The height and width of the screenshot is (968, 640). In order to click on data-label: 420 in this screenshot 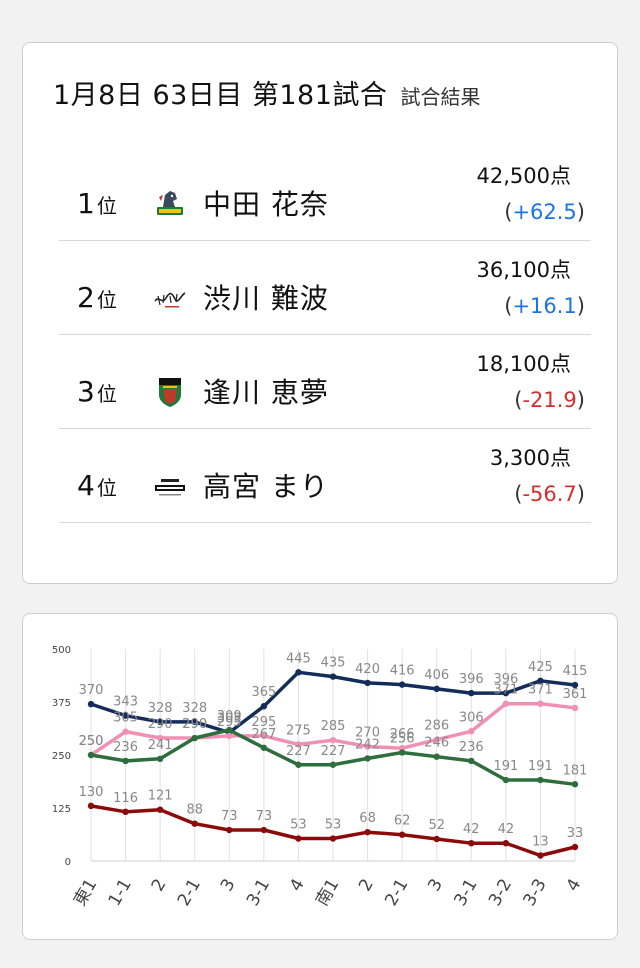, I will do `click(367, 669)`.